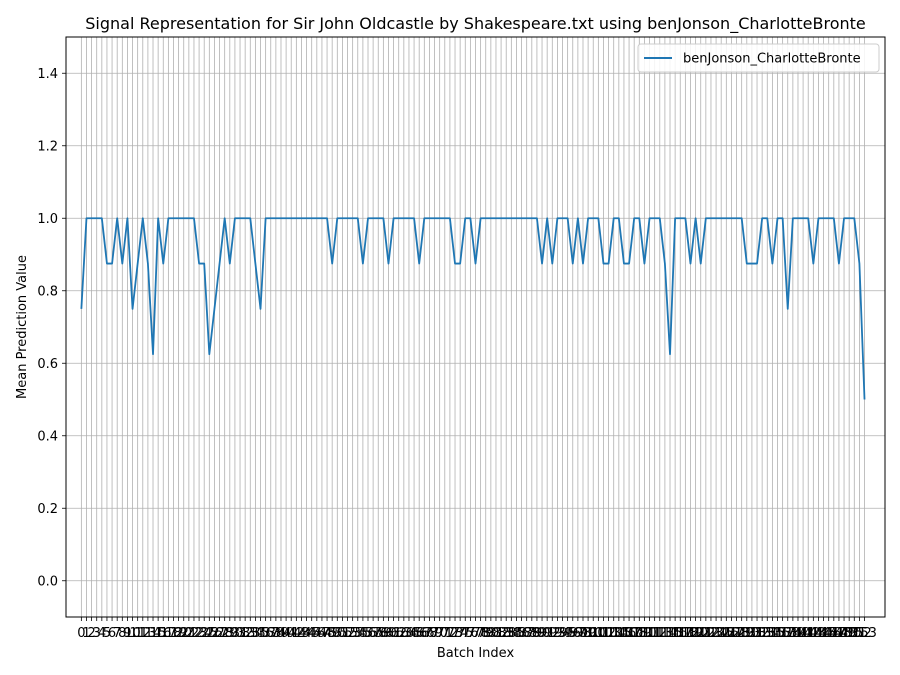  I want to click on x-tick-label: 14, so click(153, 633).